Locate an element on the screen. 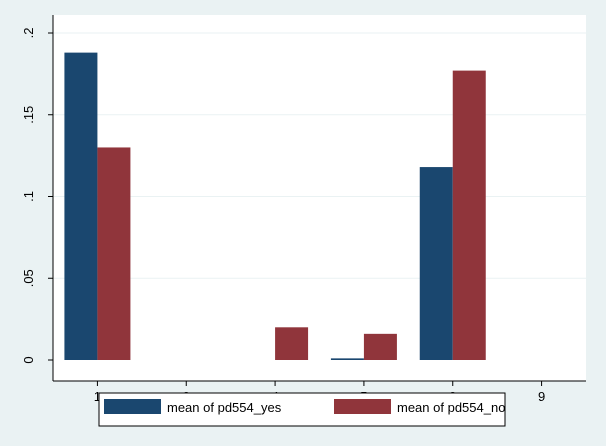 Image resolution: width=606 pixels, height=446 pixels. y-tick-label: .05 is located at coordinates (28, 278).